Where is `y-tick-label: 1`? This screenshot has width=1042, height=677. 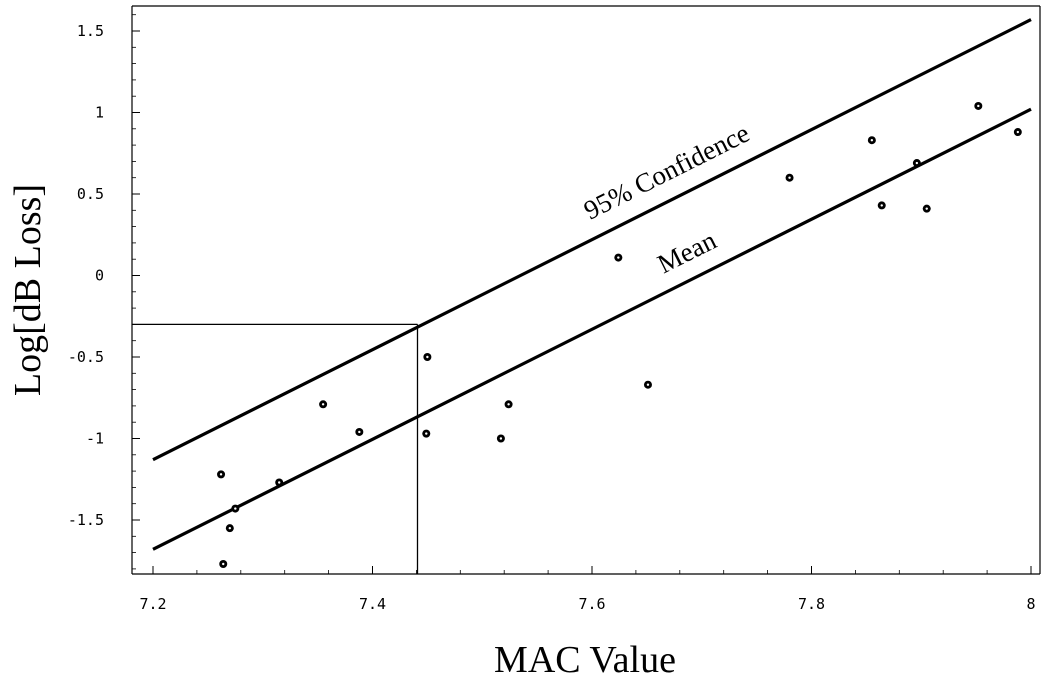 y-tick-label: 1 is located at coordinates (99, 113).